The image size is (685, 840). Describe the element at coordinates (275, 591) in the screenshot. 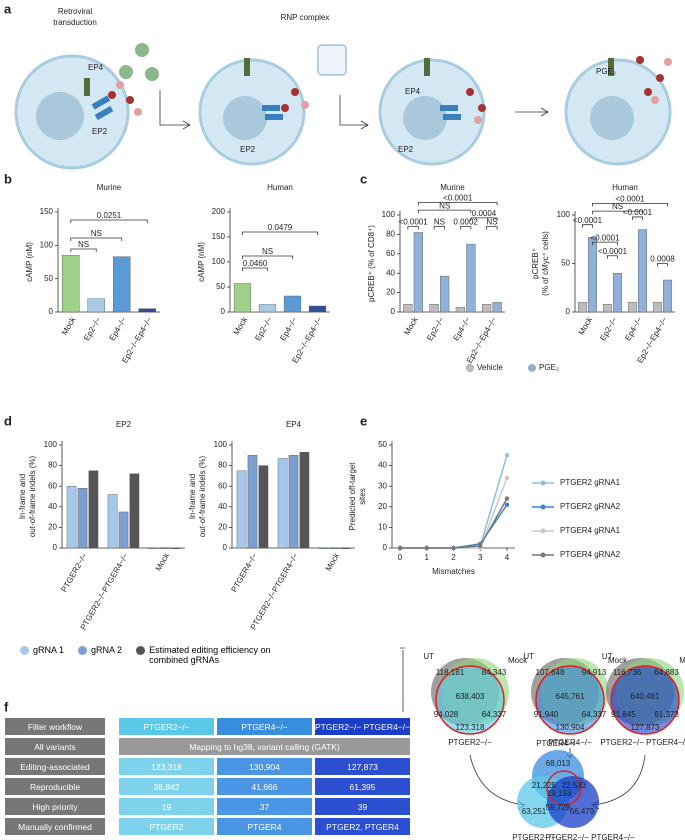

I see `x-tick-label: PTGER2−/−PTGER4−/−` at that location.